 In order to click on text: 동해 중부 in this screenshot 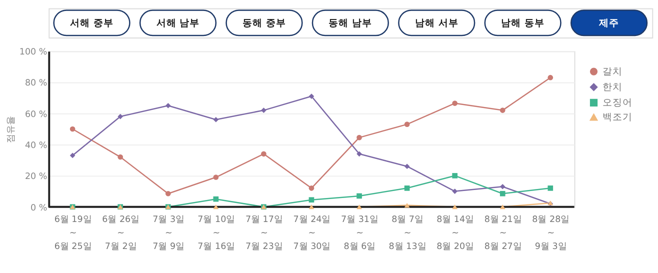, I will do `click(264, 23)`.